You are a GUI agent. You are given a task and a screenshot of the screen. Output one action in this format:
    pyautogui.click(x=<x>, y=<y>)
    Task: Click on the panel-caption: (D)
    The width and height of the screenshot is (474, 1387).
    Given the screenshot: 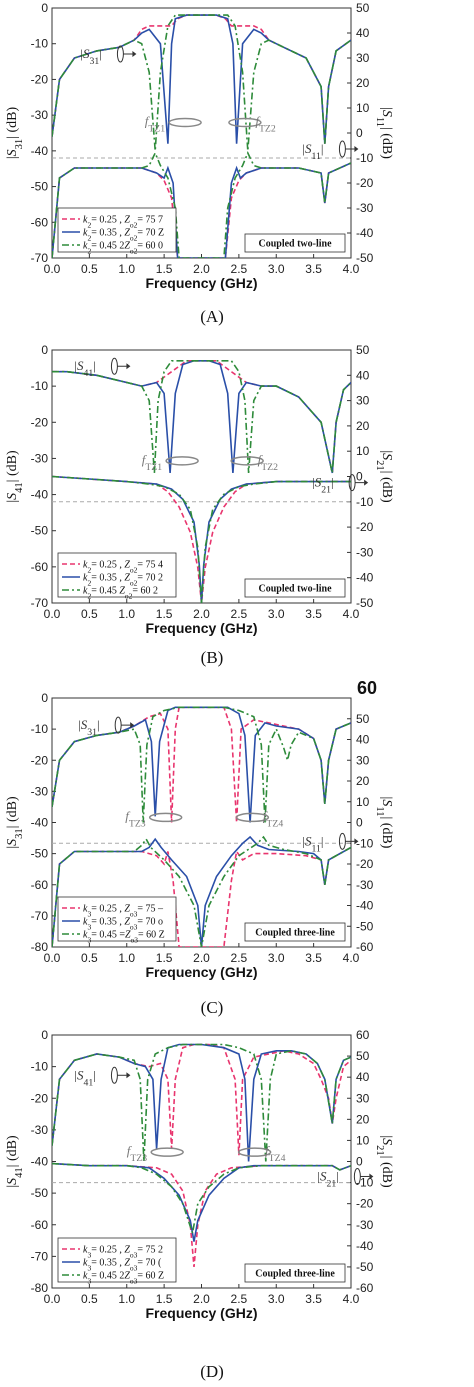 What is the action you would take?
    pyautogui.click(x=212, y=1371)
    